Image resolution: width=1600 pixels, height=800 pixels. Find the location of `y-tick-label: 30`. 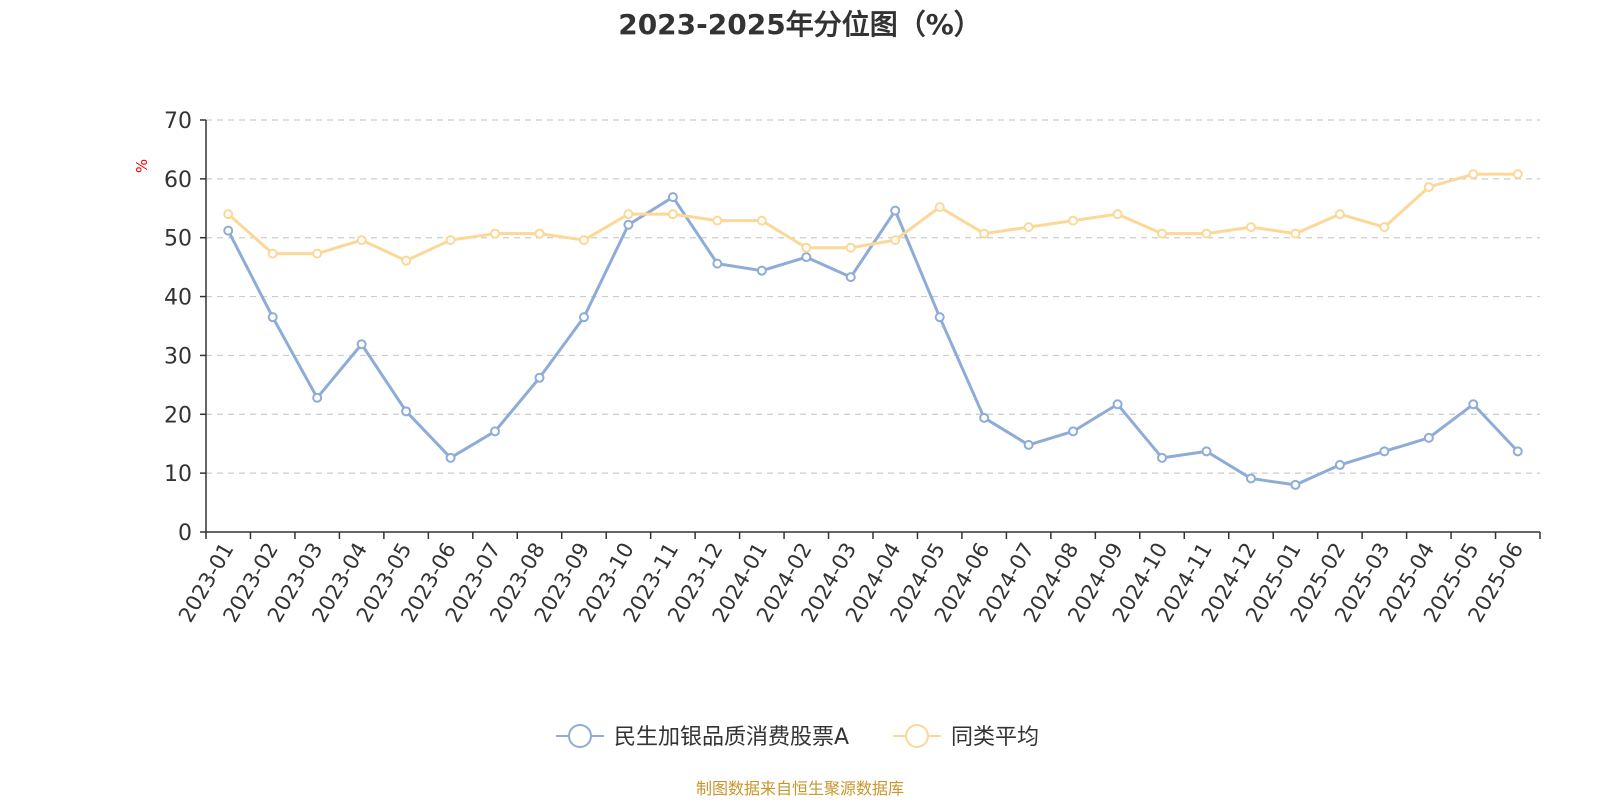

y-tick-label: 30 is located at coordinates (178, 356).